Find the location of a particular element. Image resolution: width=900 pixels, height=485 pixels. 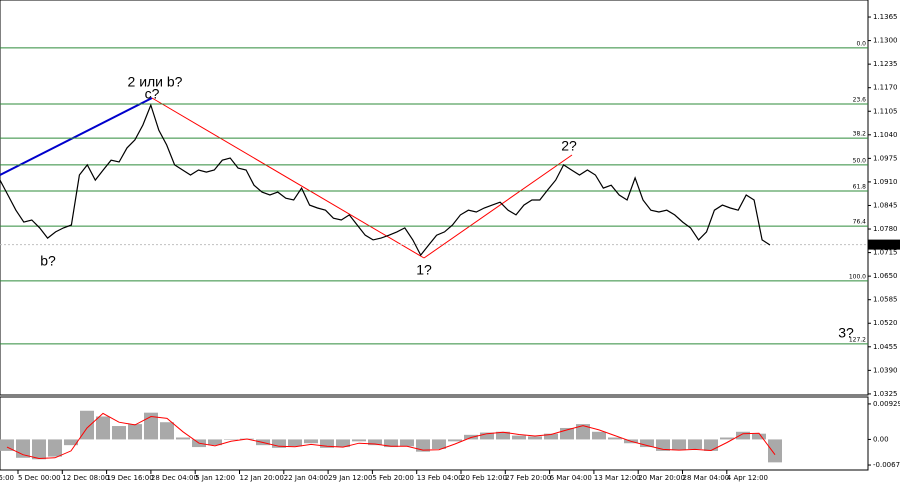

x-tick-label: 6 Mar 04:00 is located at coordinates (571, 478).